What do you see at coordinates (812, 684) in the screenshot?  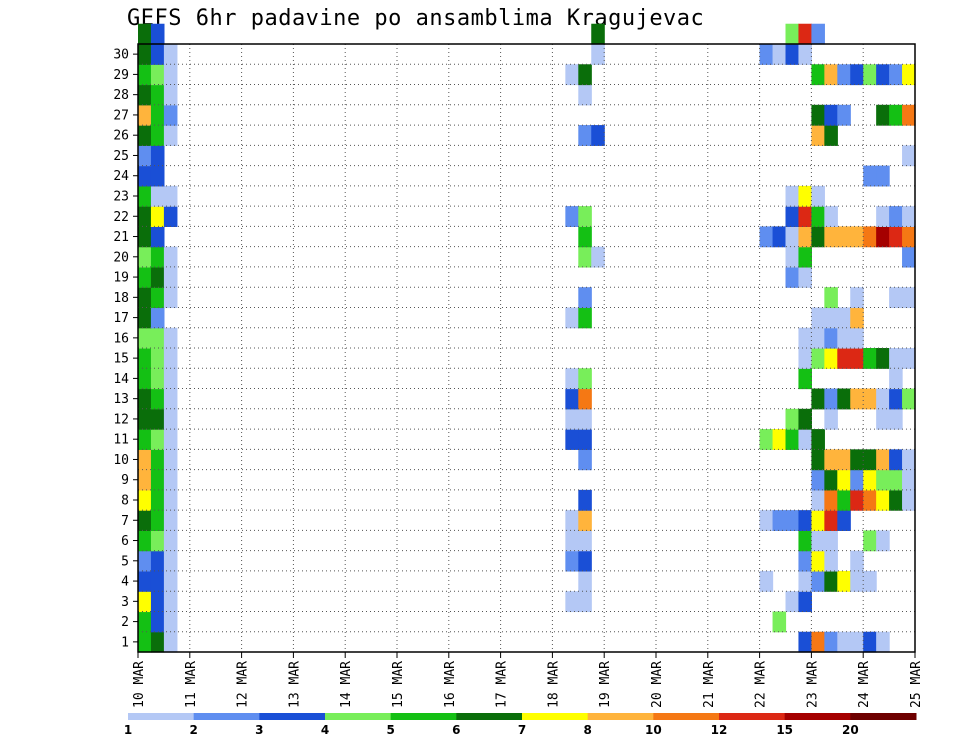 I see `x-tick-label: 23 MAR` at bounding box center [812, 684].